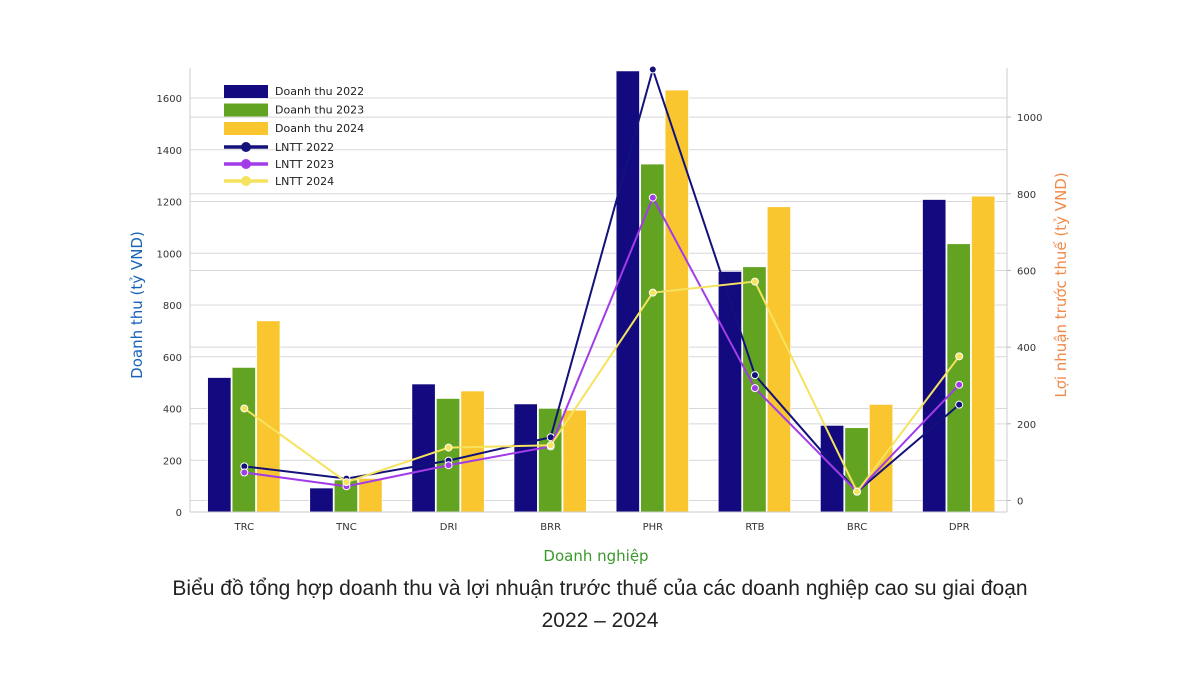 Image resolution: width=1200 pixels, height=675 pixels. I want to click on bar-rtb-doanh-thu-2024, so click(779, 359).